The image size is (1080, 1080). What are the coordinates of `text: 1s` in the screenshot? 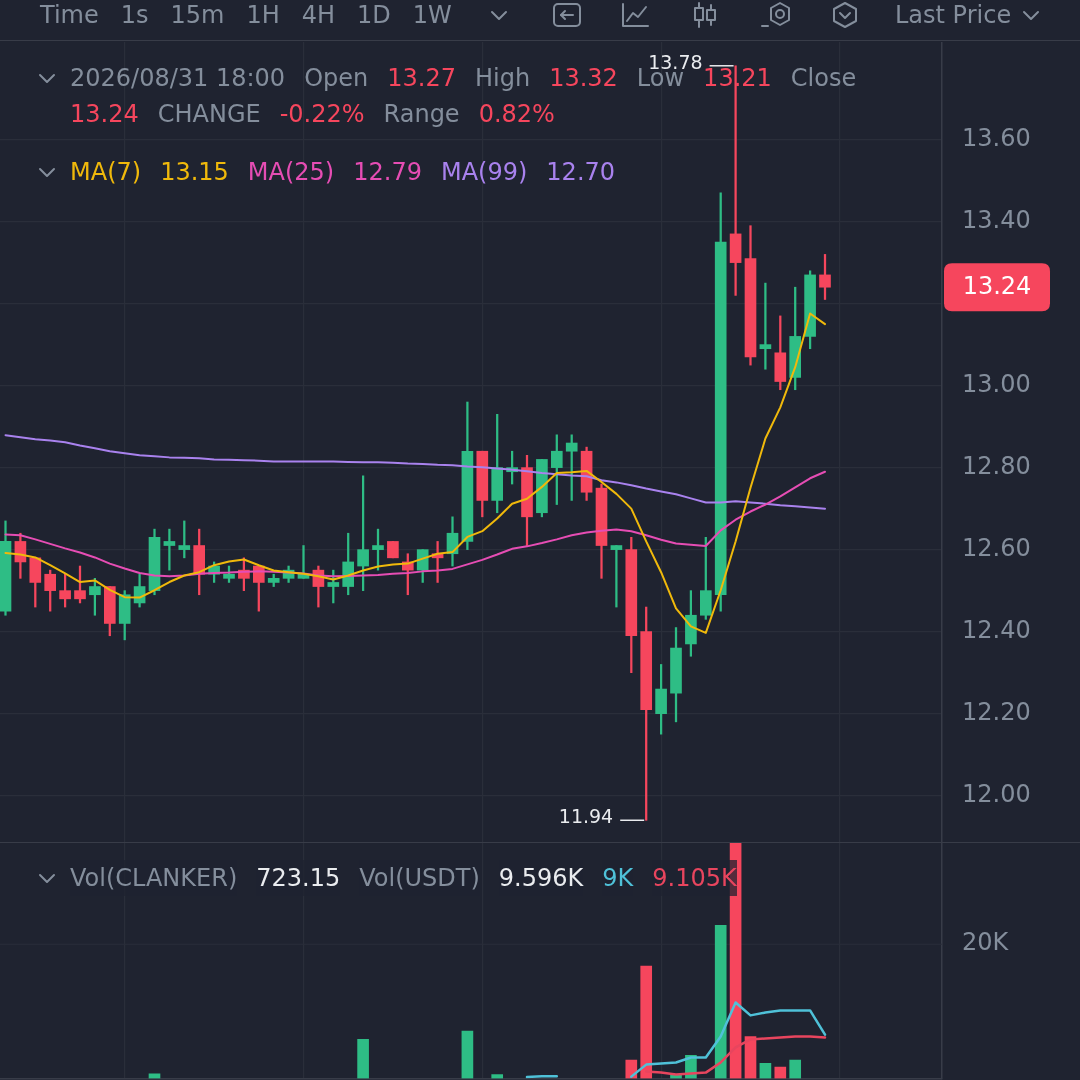 It's located at (134, 15).